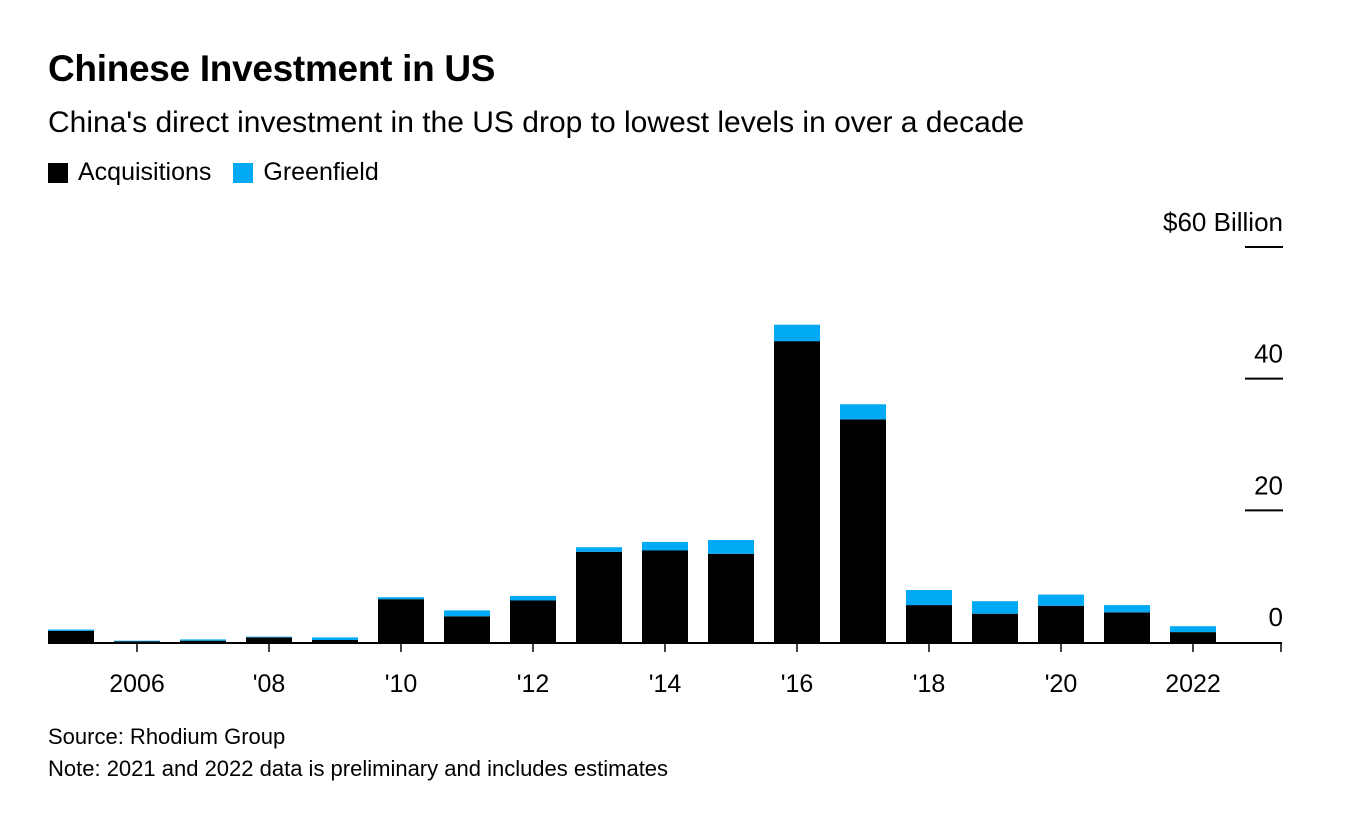 This screenshot has height=820, width=1346. What do you see at coordinates (929, 598) in the screenshot?
I see `bar-greenfield-2018` at bounding box center [929, 598].